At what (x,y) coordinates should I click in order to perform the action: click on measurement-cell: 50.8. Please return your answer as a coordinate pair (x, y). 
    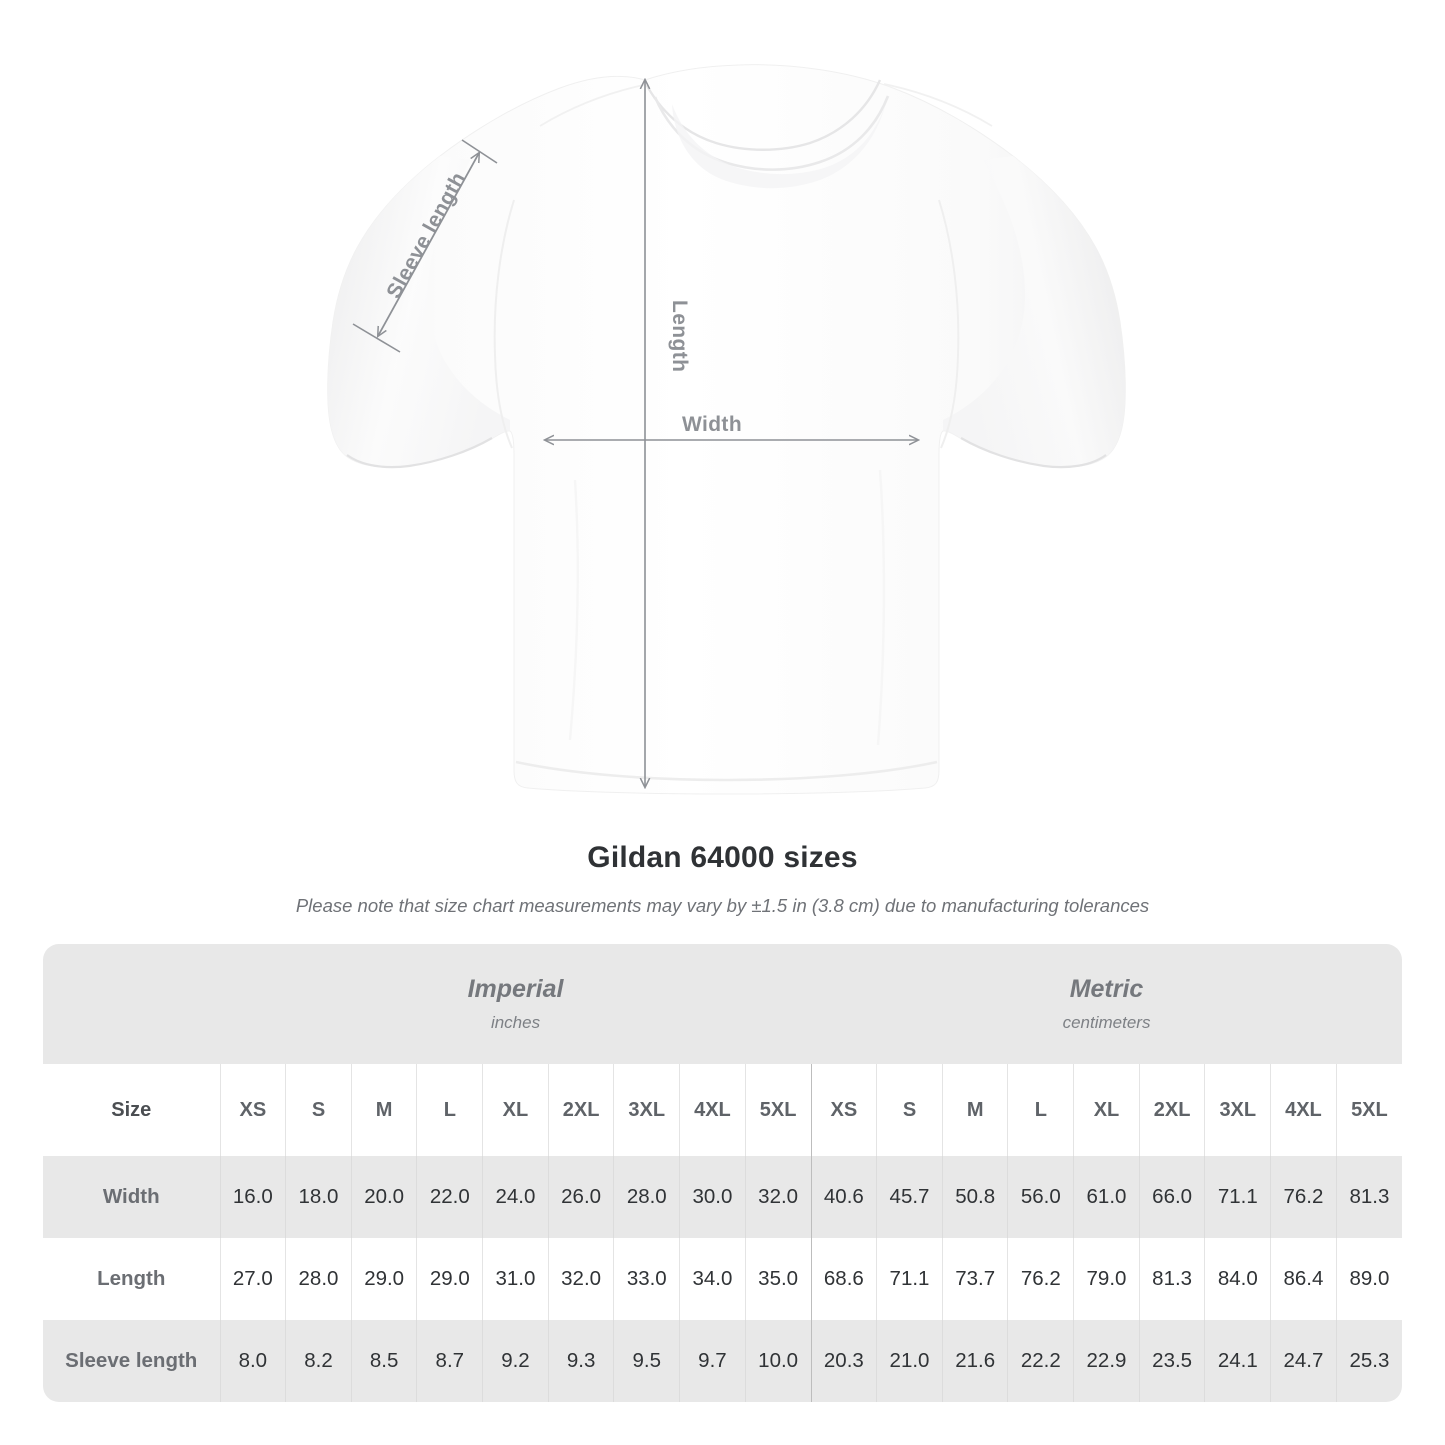
    Looking at the image, I should click on (974, 1197).